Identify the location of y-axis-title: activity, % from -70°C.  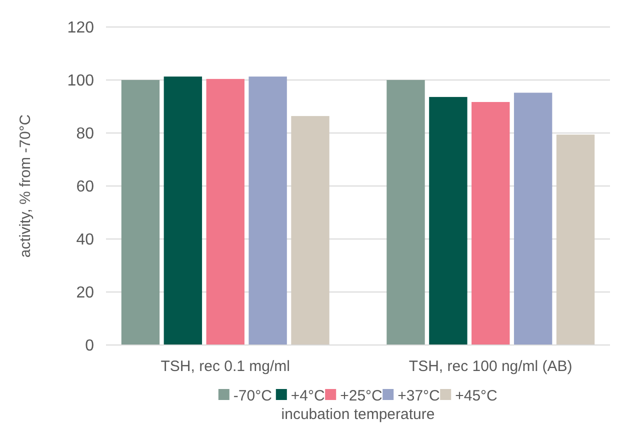
(25, 186).